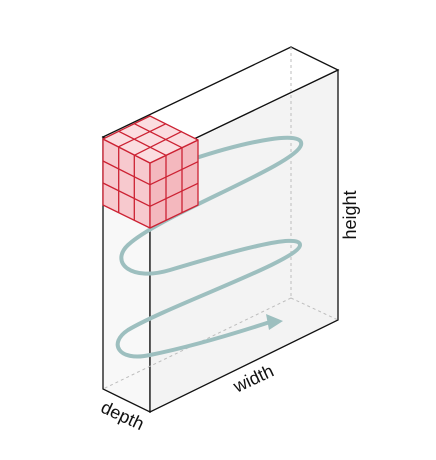 The height and width of the screenshot is (460, 436). I want to click on height-label: height, so click(350, 214).